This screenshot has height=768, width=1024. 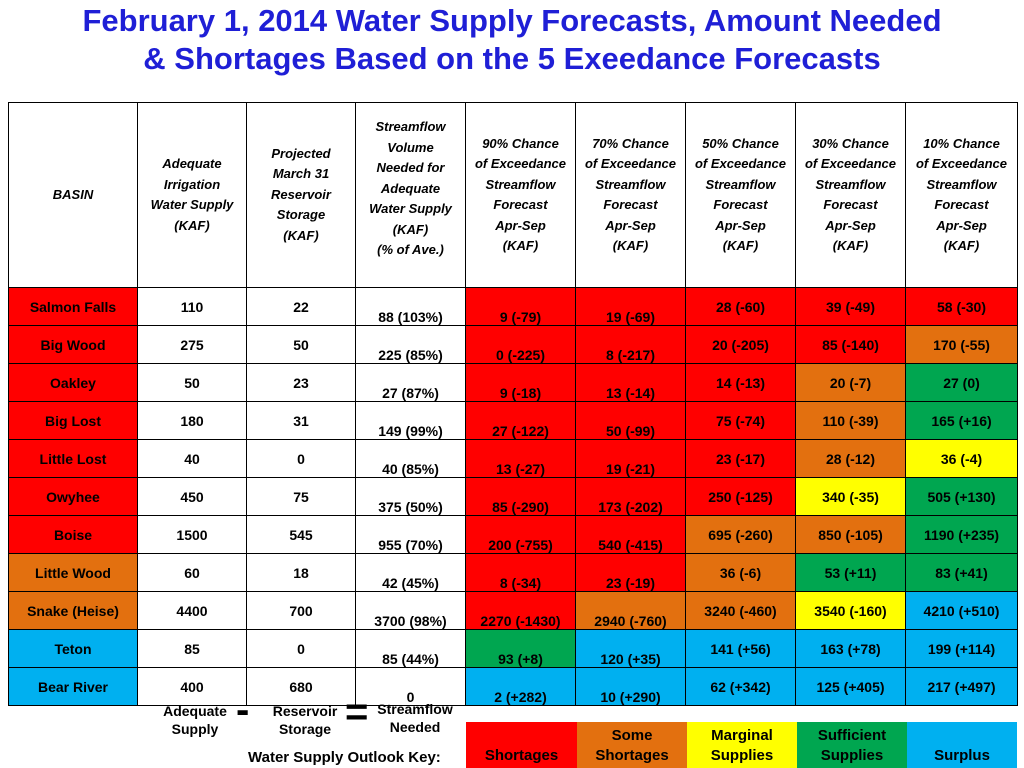 What do you see at coordinates (961, 382) in the screenshot?
I see `forecast-cell-f10: 27 (0)` at bounding box center [961, 382].